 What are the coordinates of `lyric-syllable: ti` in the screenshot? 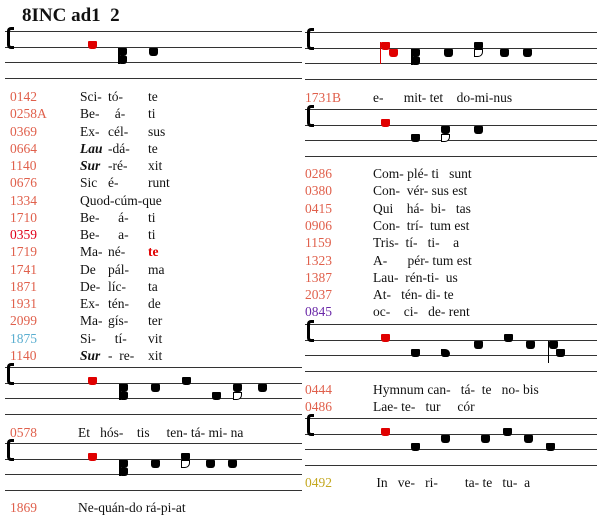 It's located at (152, 234).